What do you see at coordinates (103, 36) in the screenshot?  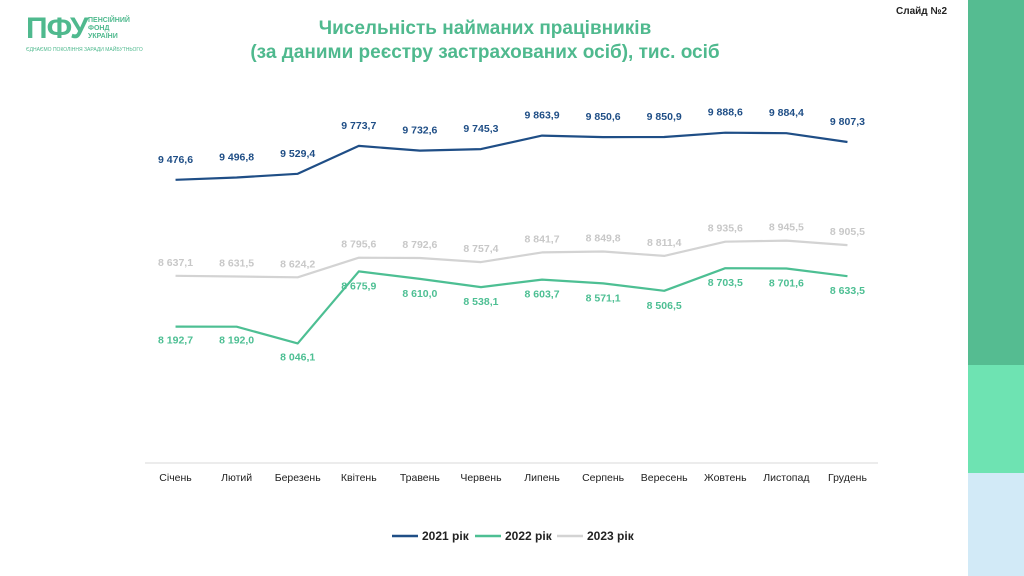 I see `logo-org-line3: УКРАЇНИ` at bounding box center [103, 36].